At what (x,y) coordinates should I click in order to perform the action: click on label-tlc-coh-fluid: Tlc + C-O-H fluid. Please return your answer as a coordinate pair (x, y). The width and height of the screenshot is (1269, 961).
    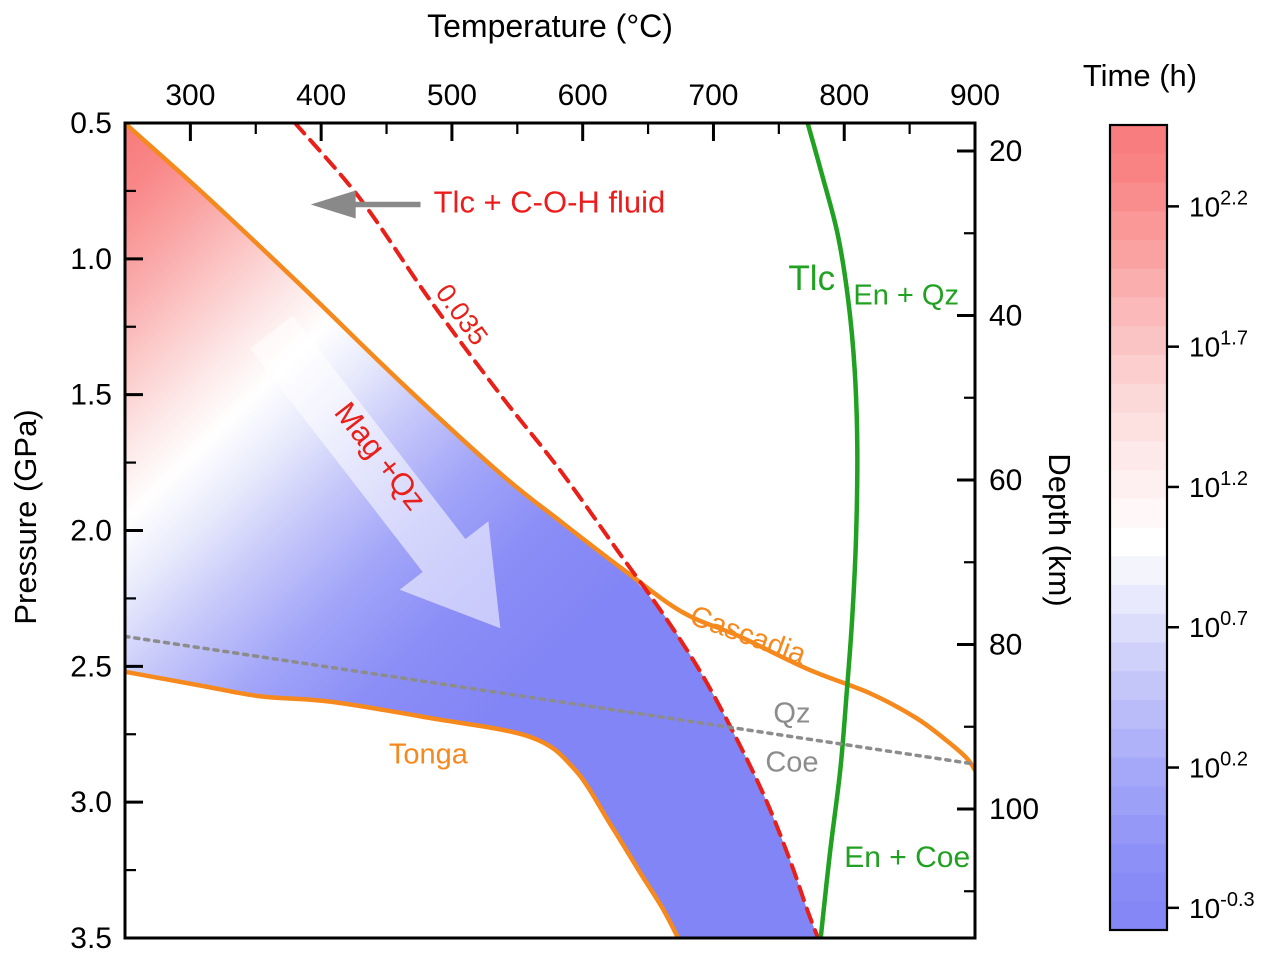
    Looking at the image, I should click on (550, 202).